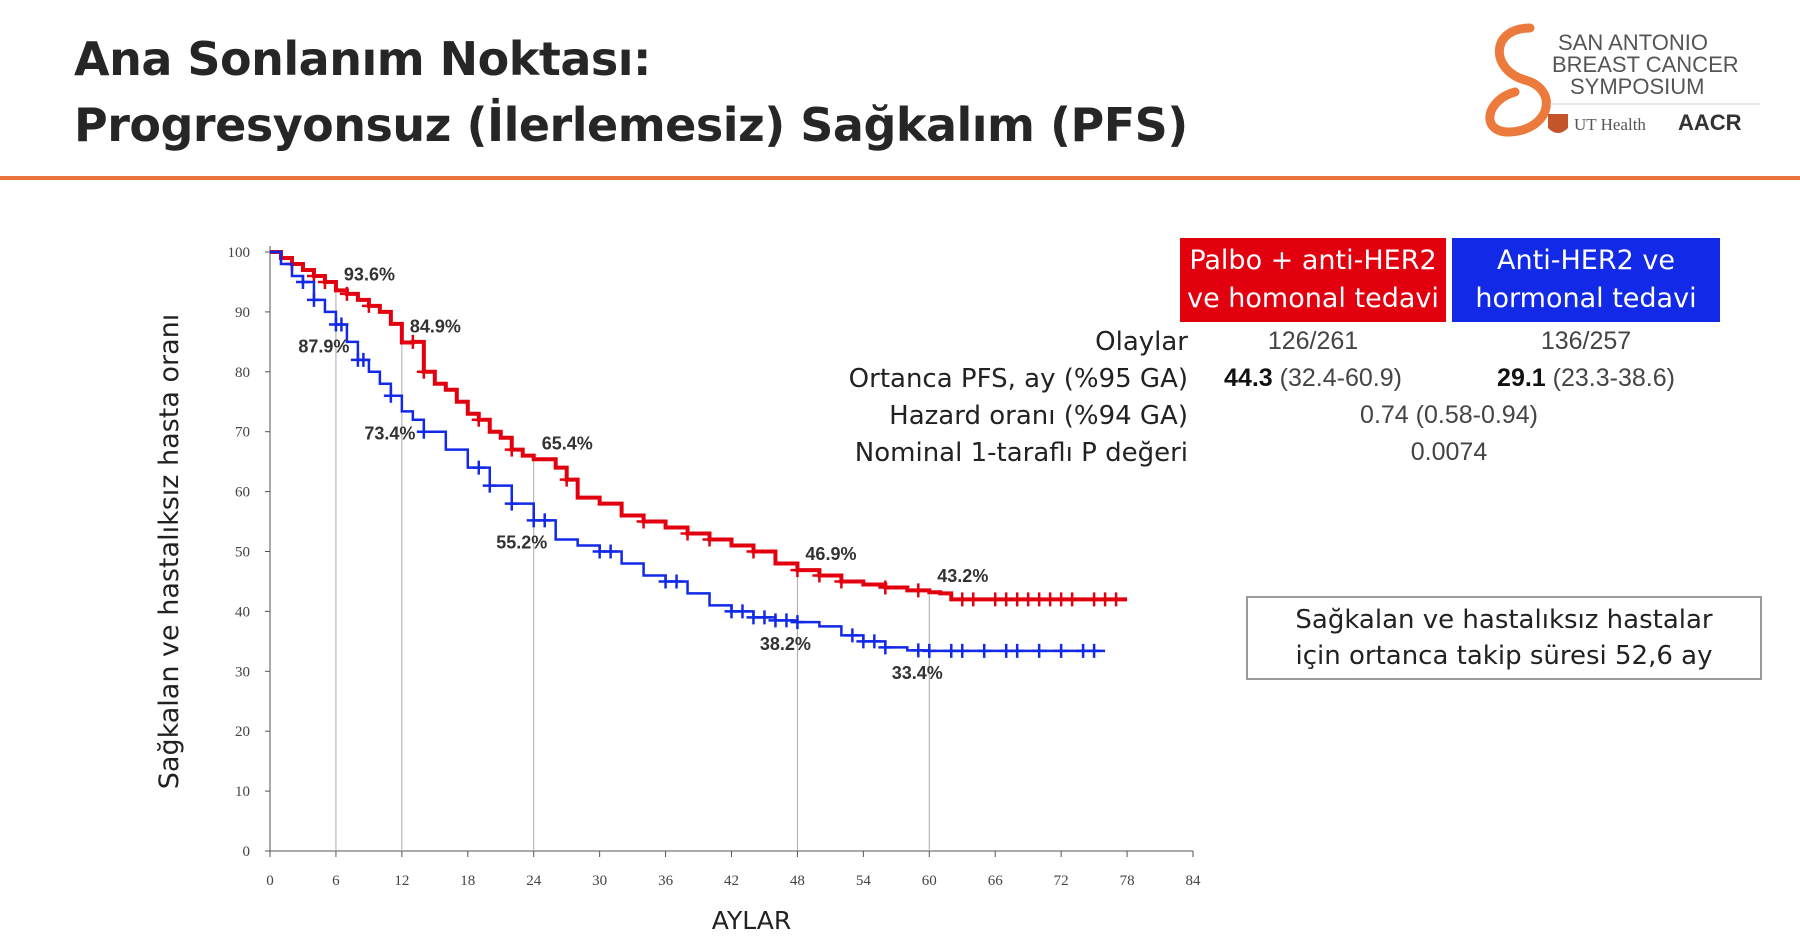  I want to click on data-label-anti: 55.2%, so click(521, 542).